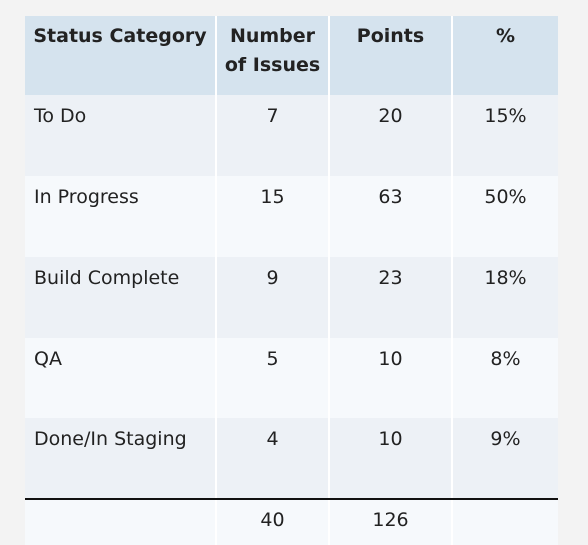 The image size is (588, 545). I want to click on row-cell: 7, so click(273, 135).